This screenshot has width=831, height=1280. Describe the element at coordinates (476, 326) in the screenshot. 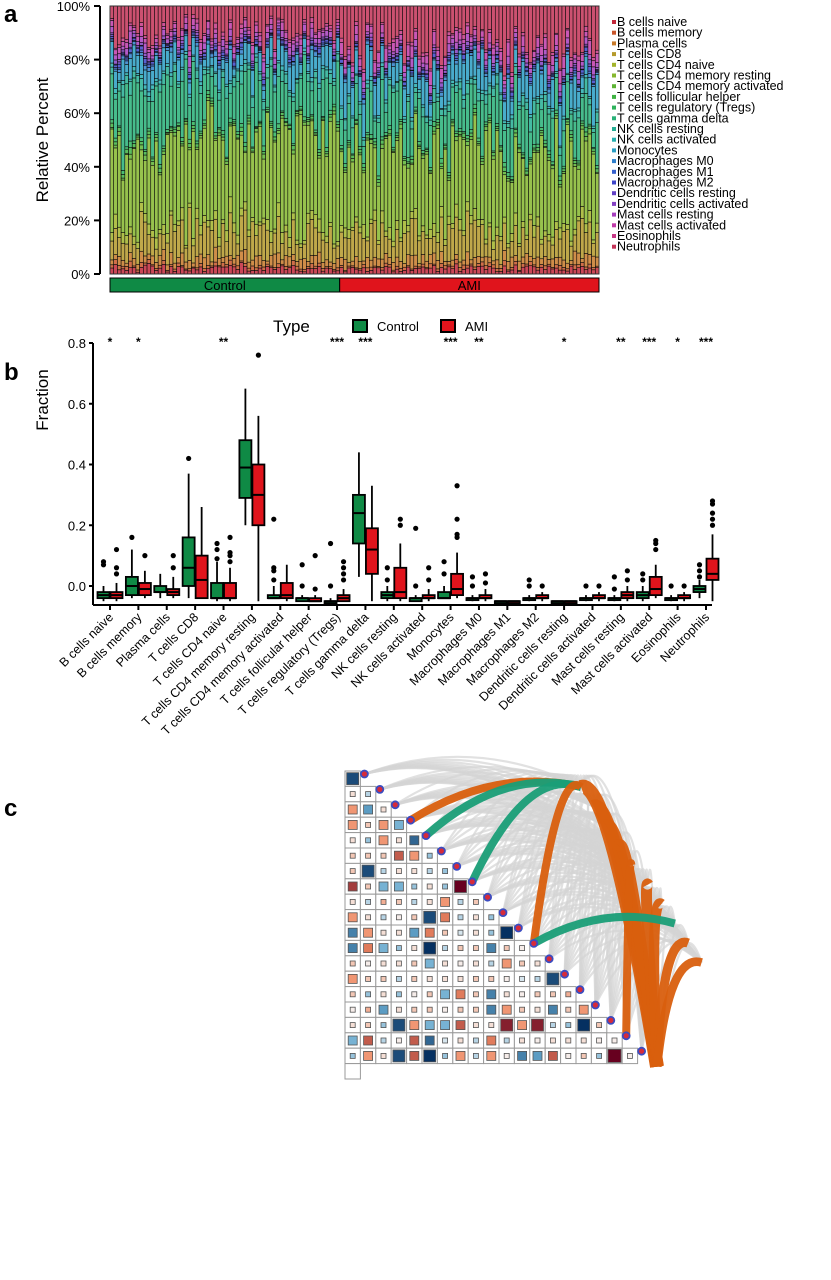

I see `legend-label-ami: AMI` at that location.